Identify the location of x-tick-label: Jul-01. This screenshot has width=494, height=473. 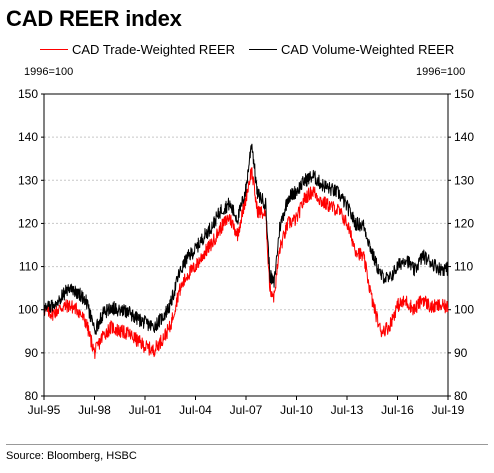
(145, 410).